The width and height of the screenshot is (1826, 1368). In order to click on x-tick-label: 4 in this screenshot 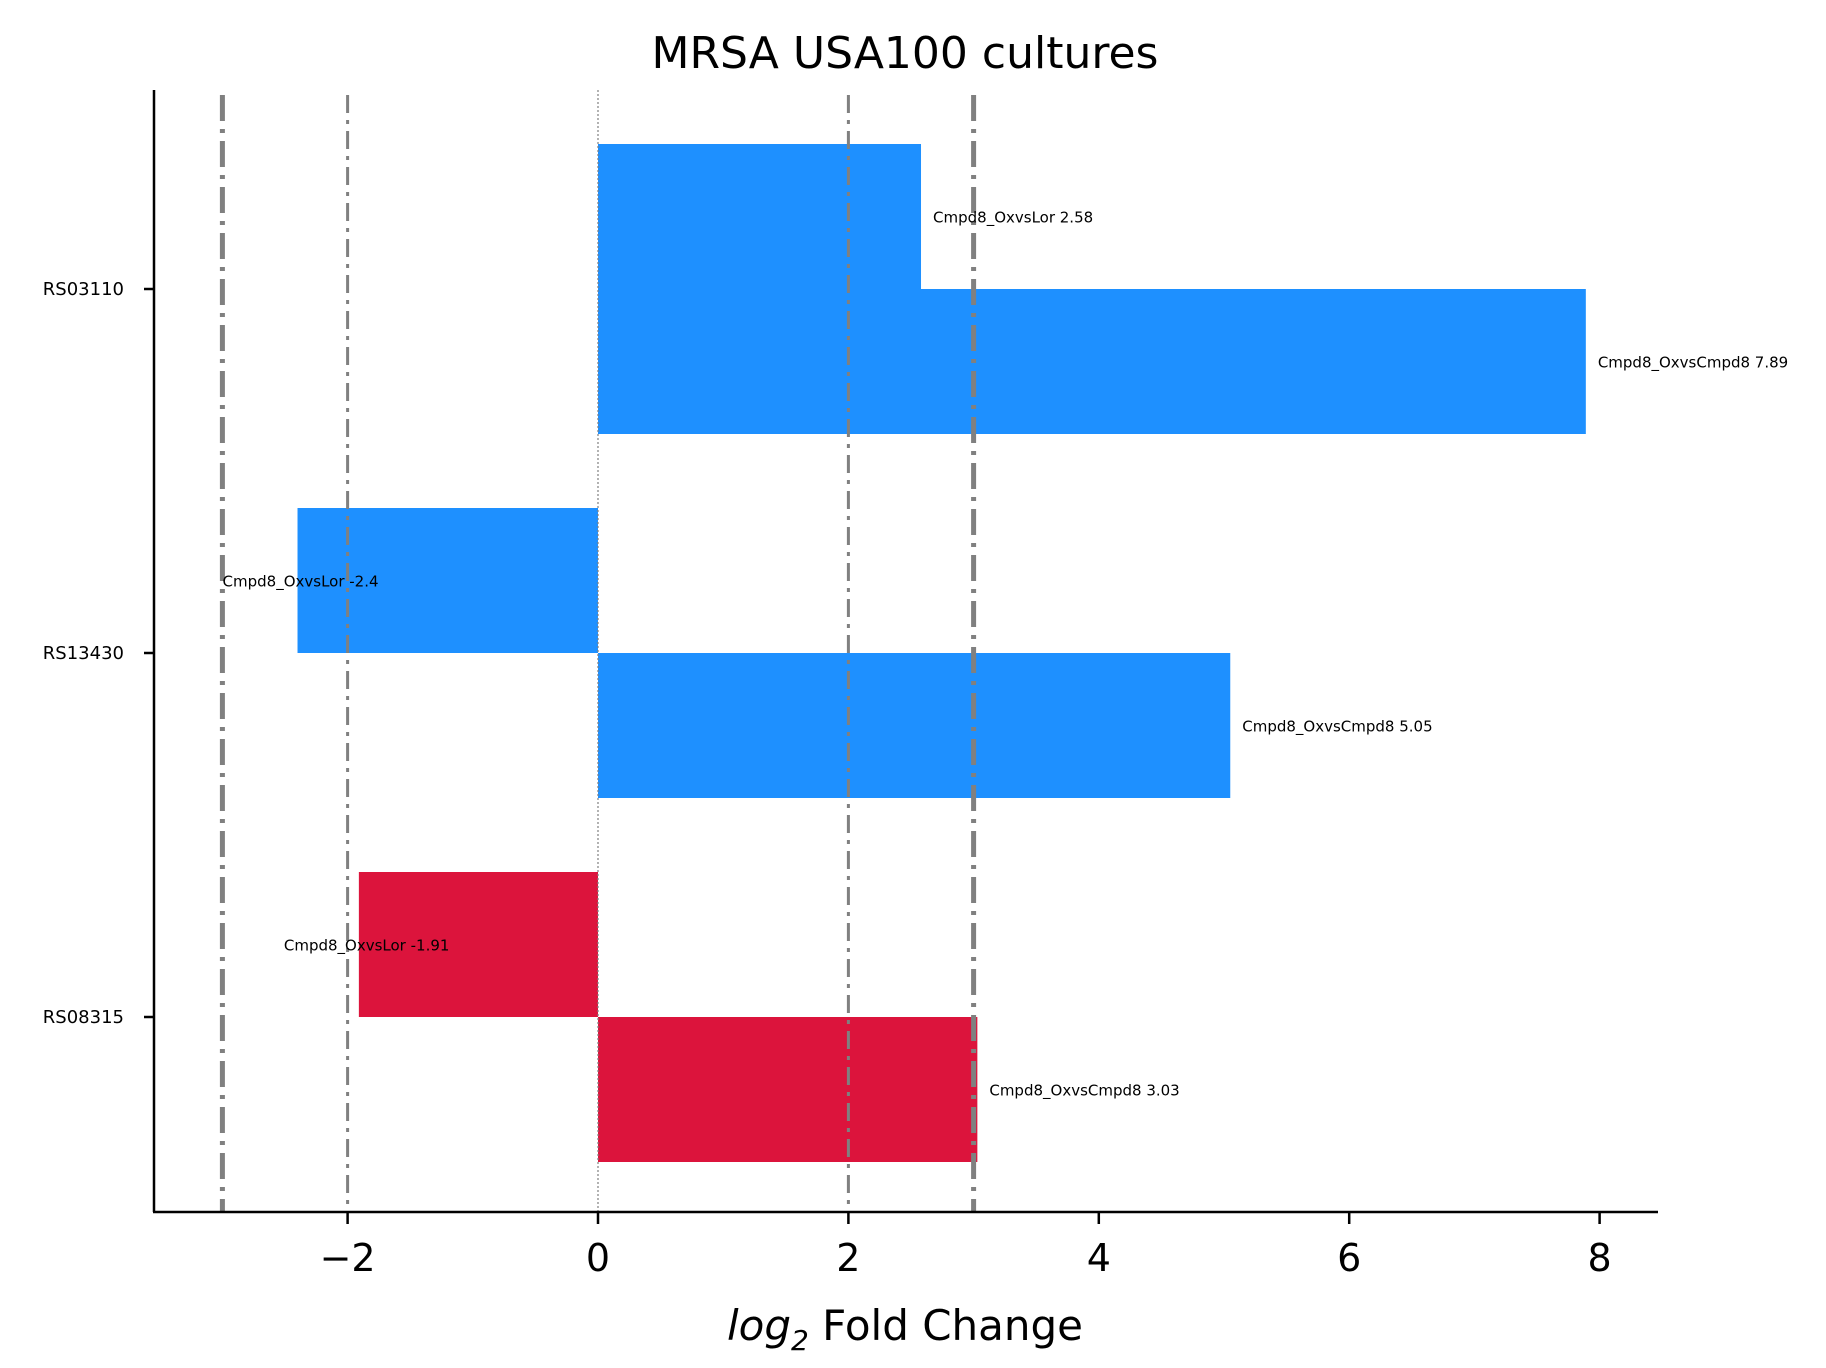, I will do `click(1099, 1258)`.